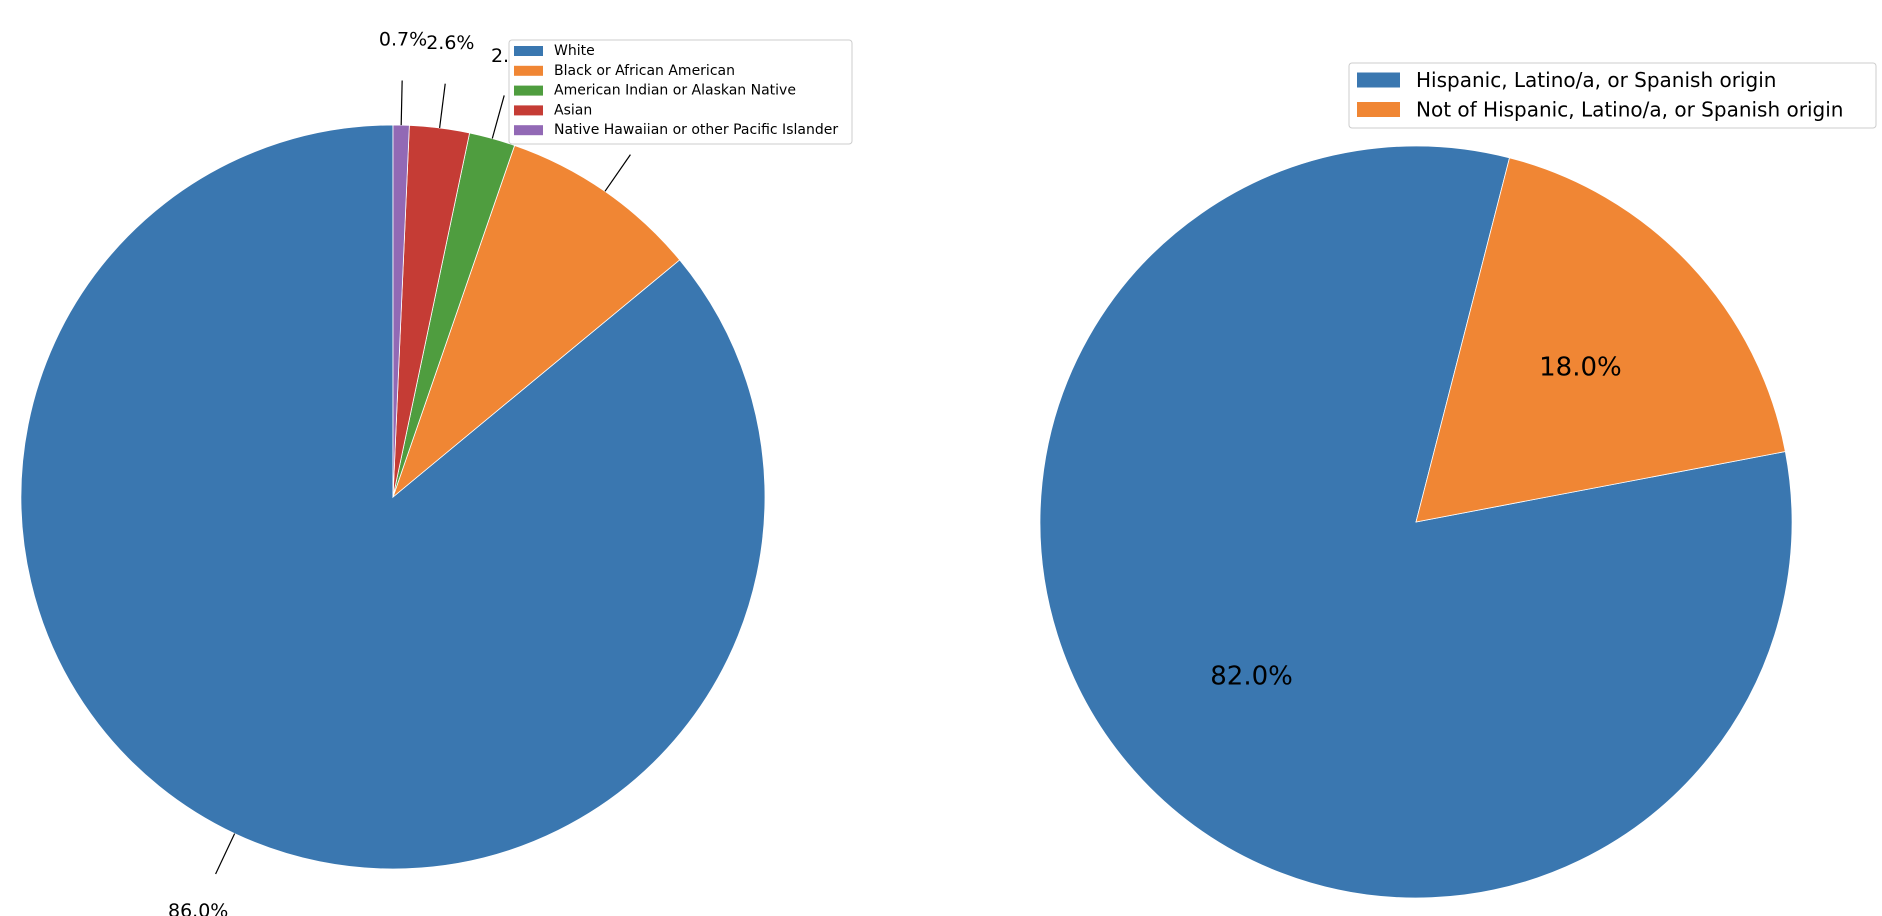  What do you see at coordinates (1378, 109) in the screenshot?
I see `legend-swatch-not-of-hispanic-latino-a-or-spanish-origin` at bounding box center [1378, 109].